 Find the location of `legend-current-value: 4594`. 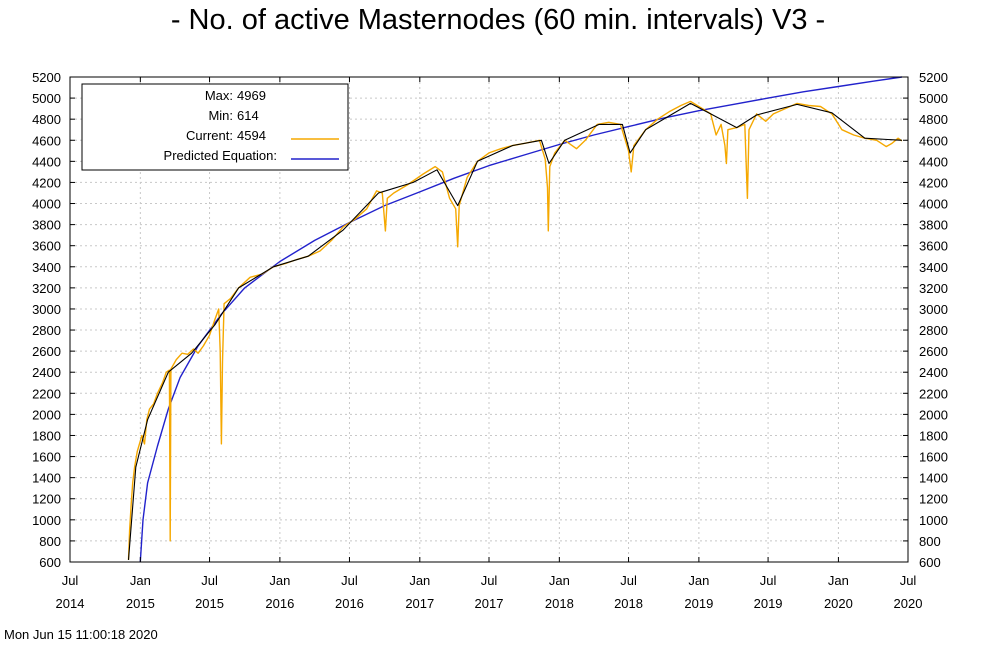

legend-current-value: 4594 is located at coordinates (251, 135).